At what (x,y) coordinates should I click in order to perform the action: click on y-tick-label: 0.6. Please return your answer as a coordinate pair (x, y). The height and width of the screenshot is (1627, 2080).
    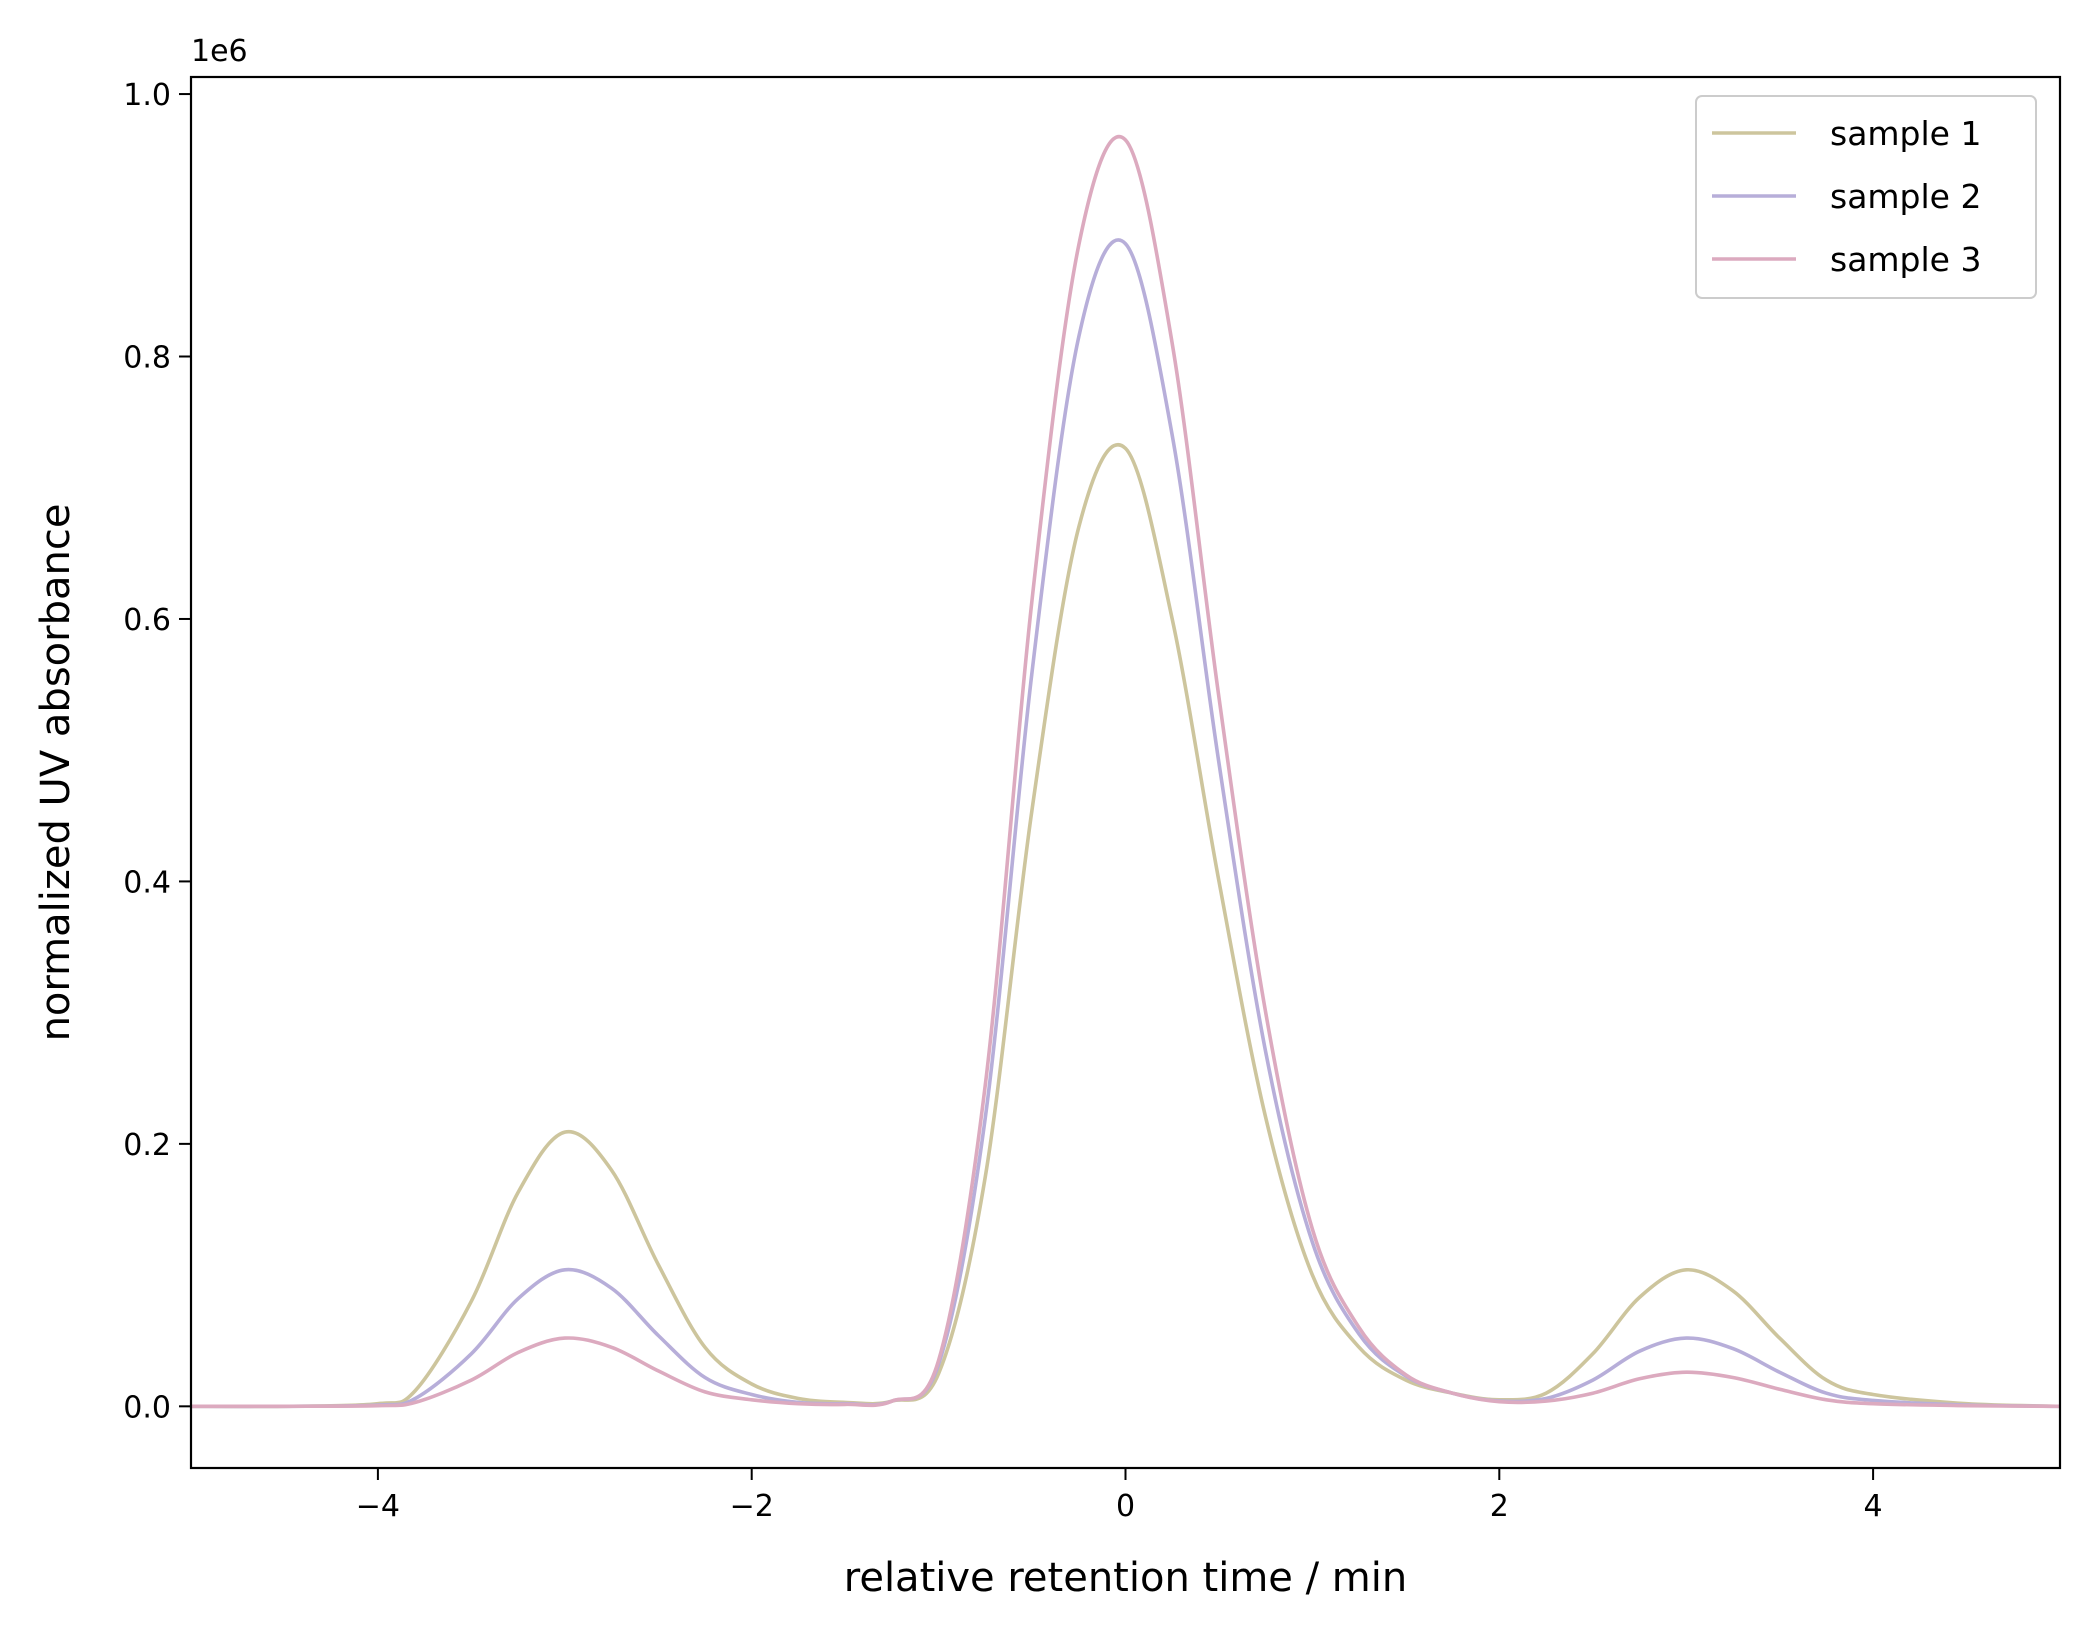
    Looking at the image, I should click on (147, 620).